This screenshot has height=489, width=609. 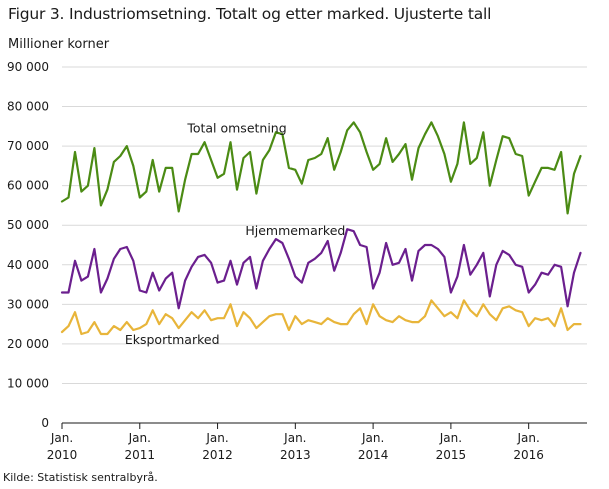 What do you see at coordinates (140, 455) in the screenshot?
I see `x-tick-label: 2011` at bounding box center [140, 455].